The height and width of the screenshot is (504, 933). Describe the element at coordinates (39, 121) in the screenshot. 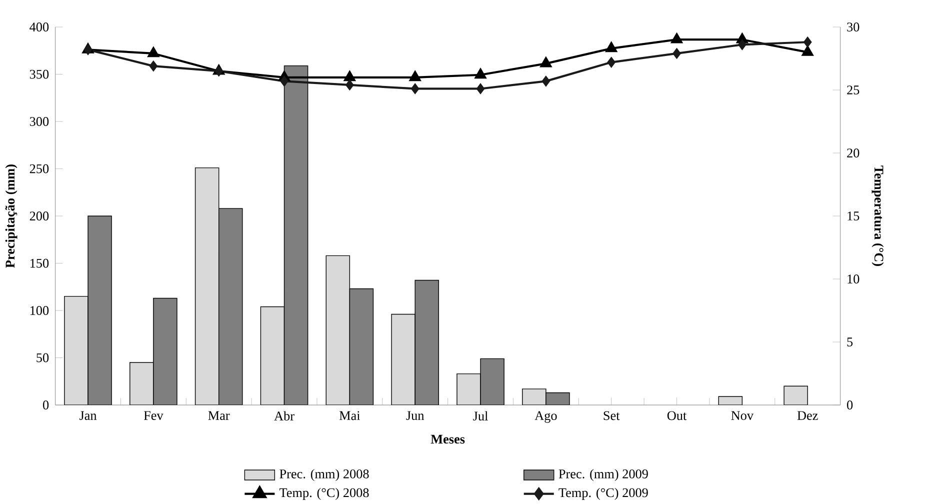

I see `y-tick-label: 300` at that location.